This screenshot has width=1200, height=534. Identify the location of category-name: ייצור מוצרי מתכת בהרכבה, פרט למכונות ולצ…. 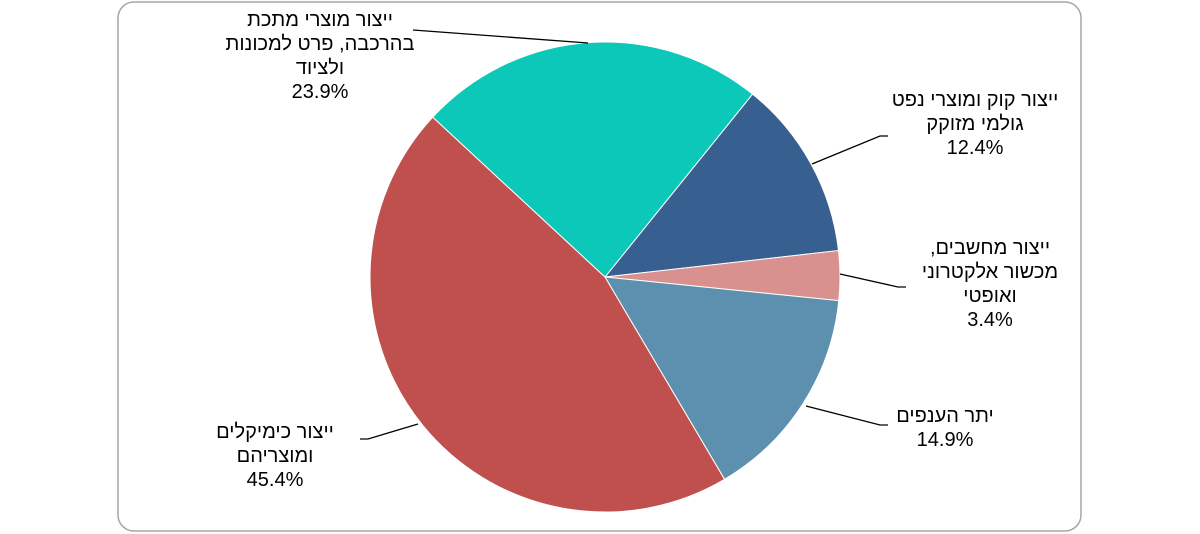
(320, 44).